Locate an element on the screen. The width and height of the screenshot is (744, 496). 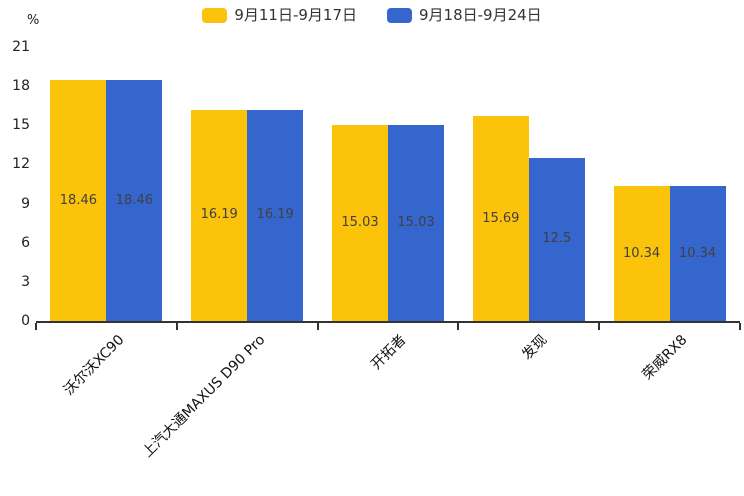
x-axis-line is located at coordinates (388, 322).